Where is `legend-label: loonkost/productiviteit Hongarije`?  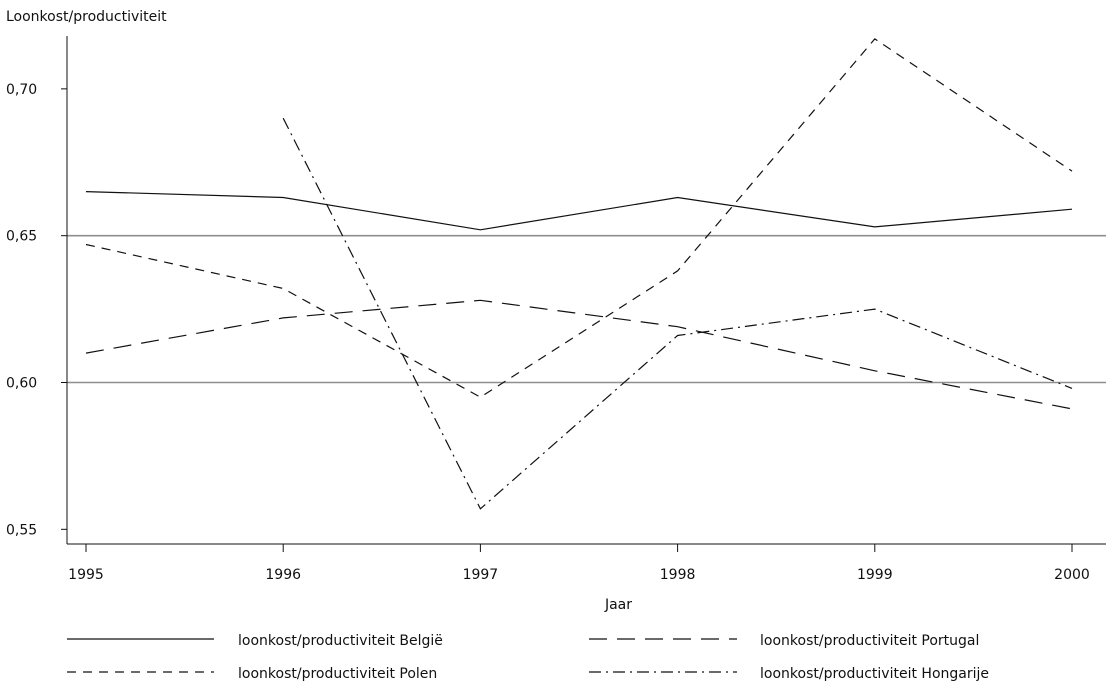
legend-label: loonkost/productiviteit Hongarije is located at coordinates (874, 674).